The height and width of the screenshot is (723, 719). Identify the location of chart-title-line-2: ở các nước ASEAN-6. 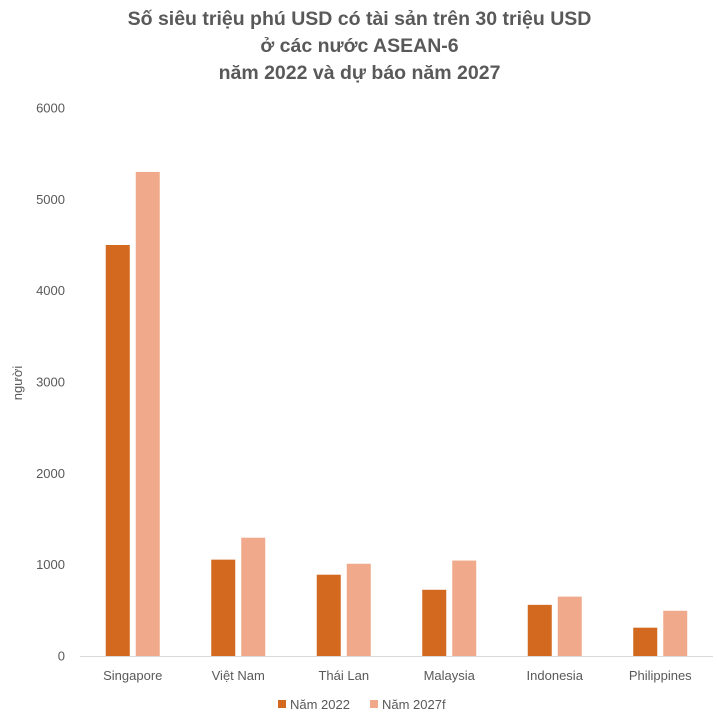
(359, 46).